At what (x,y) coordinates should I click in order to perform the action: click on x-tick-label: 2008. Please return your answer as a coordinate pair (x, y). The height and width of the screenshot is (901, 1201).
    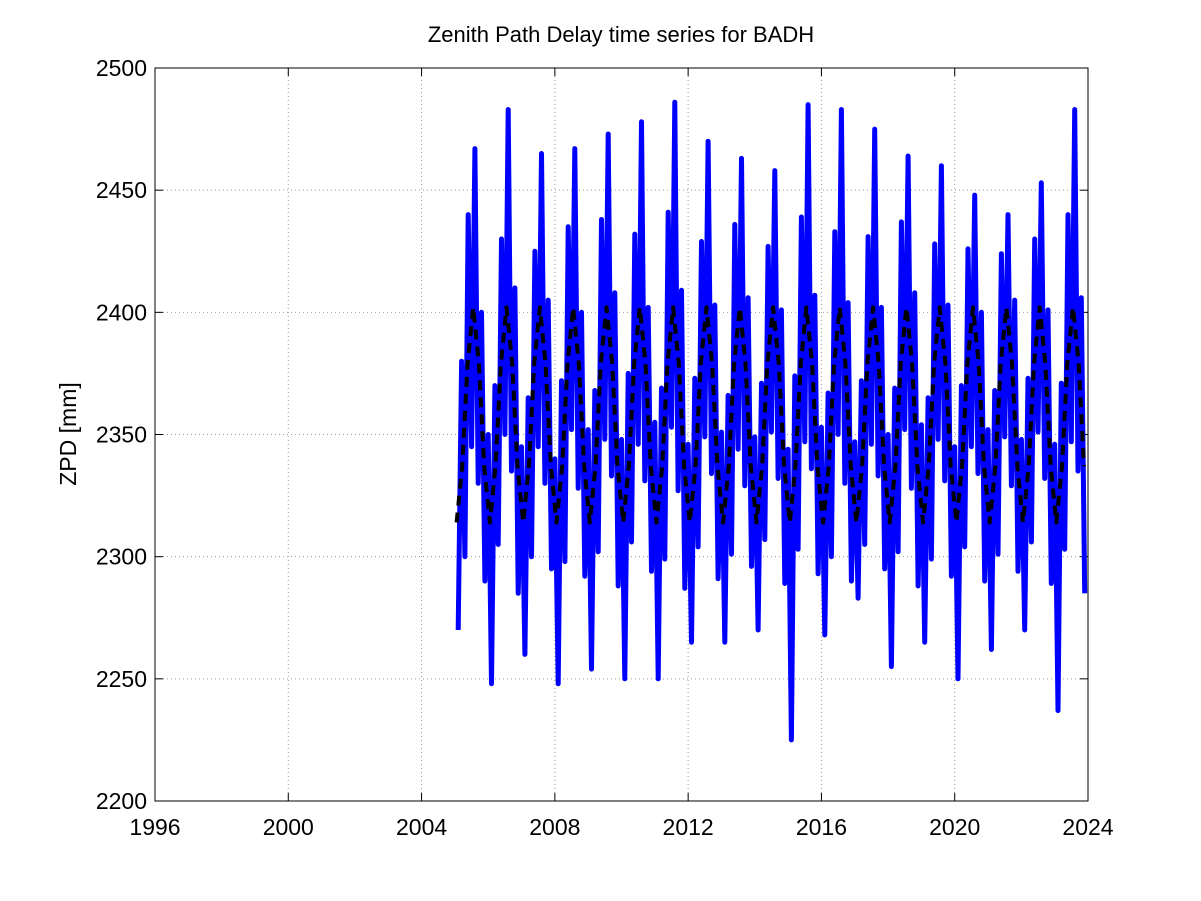
    Looking at the image, I should click on (554, 827).